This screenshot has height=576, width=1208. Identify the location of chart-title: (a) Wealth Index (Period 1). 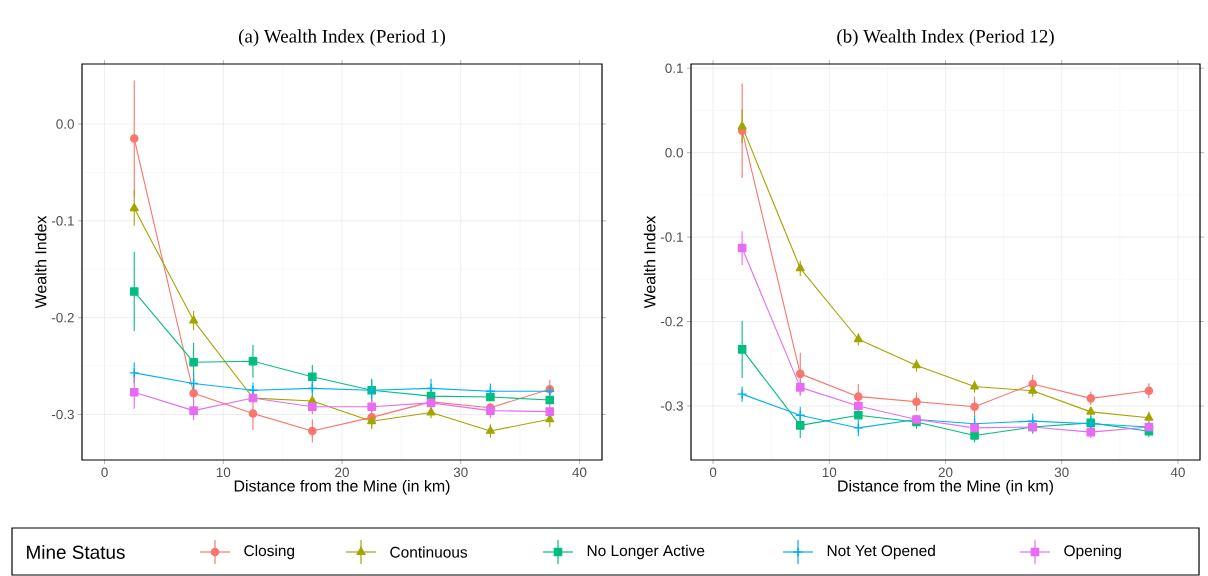
(342, 38).